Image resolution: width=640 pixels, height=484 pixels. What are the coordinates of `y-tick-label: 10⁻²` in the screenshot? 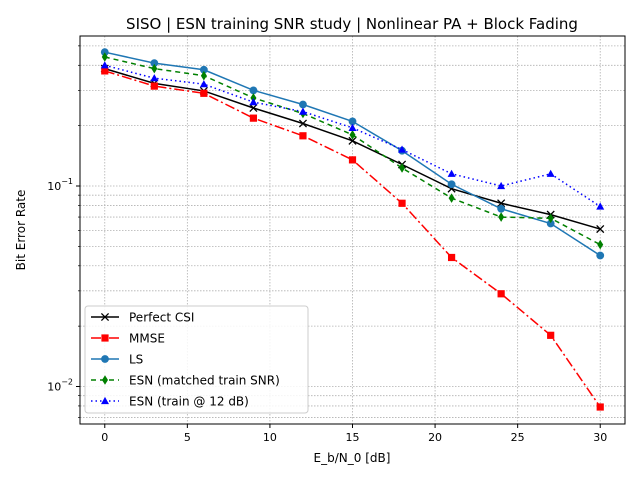 It's located at (60, 385).